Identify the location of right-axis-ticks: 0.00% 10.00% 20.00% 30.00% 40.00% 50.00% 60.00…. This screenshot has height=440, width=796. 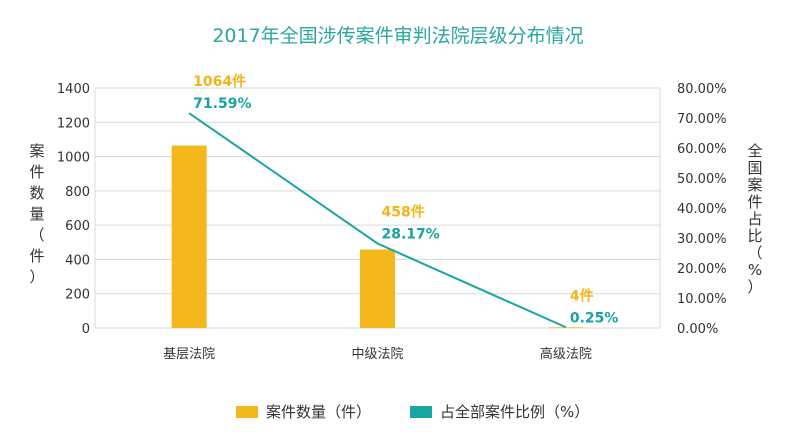
(702, 209).